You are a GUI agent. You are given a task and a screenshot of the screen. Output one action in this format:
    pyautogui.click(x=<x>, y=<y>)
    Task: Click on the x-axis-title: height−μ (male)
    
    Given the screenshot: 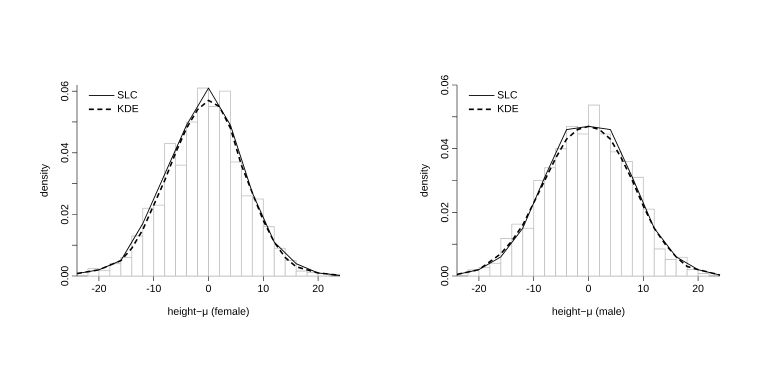 What is the action you would take?
    pyautogui.click(x=588, y=312)
    